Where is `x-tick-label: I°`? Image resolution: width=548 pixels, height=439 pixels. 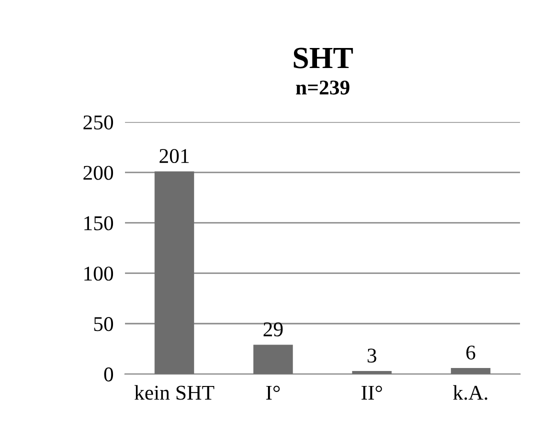 x-tick-label: I° is located at coordinates (273, 393).